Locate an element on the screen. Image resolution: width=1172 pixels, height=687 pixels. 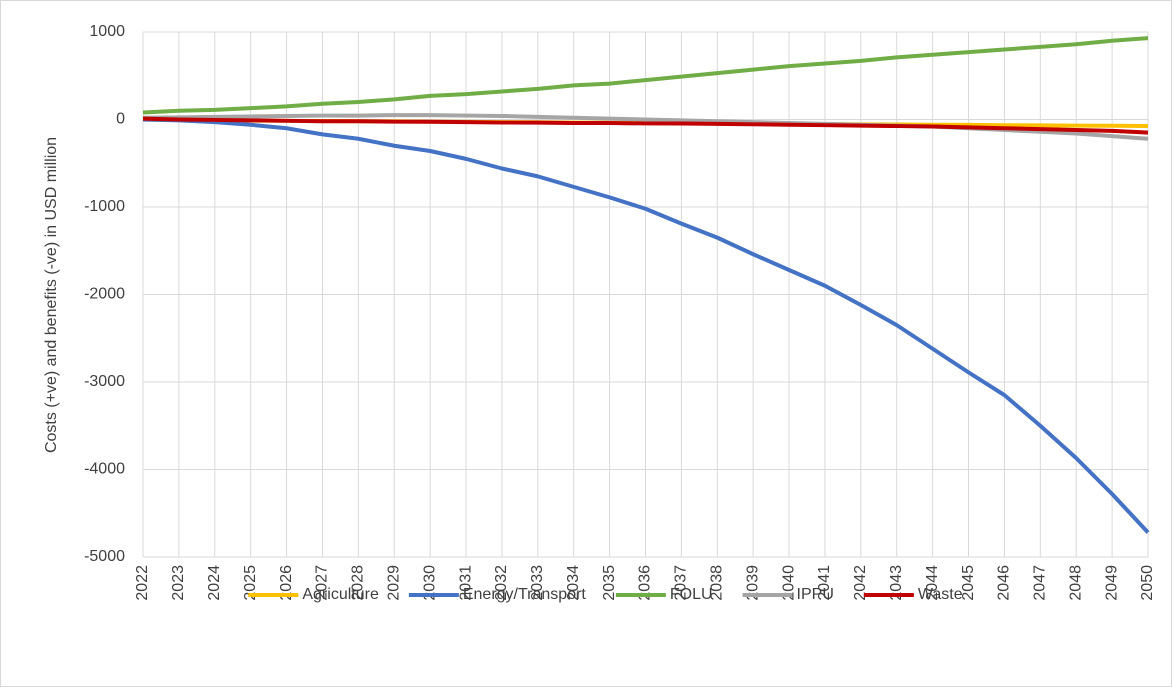
legend-label: FOLU is located at coordinates (691, 594).